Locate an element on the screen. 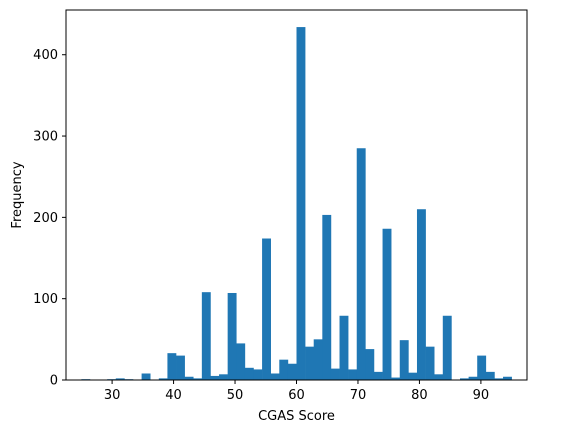  x-tick-label: 70 is located at coordinates (358, 395).